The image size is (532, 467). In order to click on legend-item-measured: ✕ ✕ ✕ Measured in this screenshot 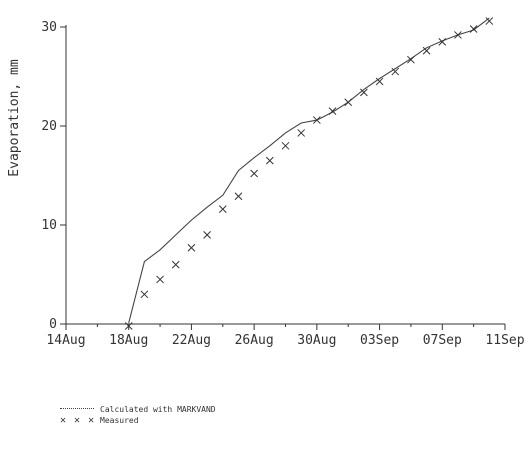, I will do `click(138, 420)`.